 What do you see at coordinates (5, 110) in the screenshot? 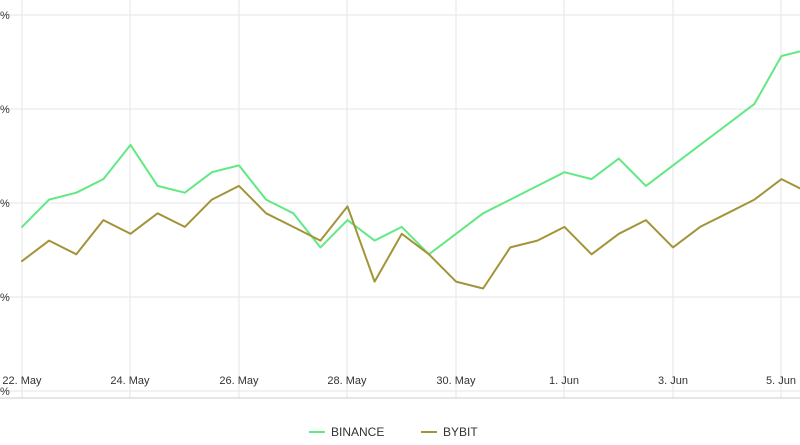
I see `y-tick-label-1: %` at bounding box center [5, 110].